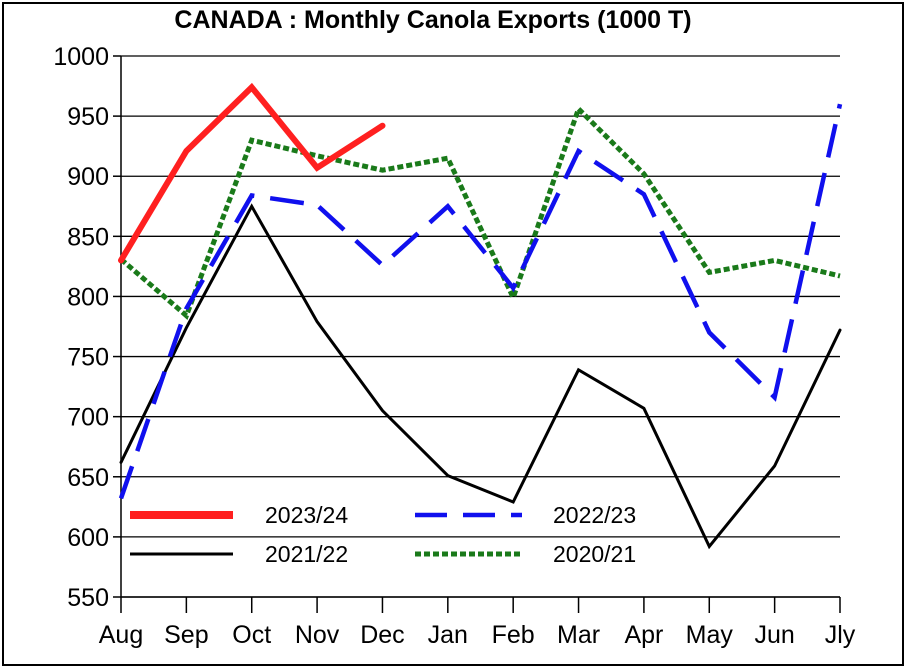 This screenshot has width=910, height=672. I want to click on x-tick-label: Apr, so click(643, 635).